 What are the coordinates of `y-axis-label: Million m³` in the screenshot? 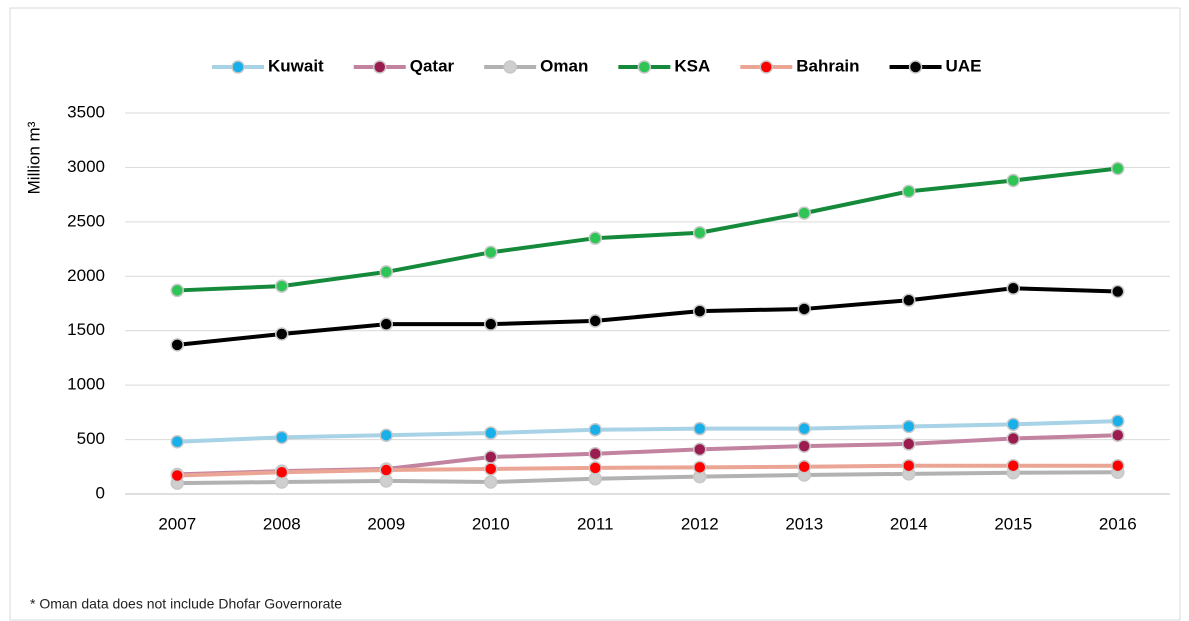 It's located at (33, 157).